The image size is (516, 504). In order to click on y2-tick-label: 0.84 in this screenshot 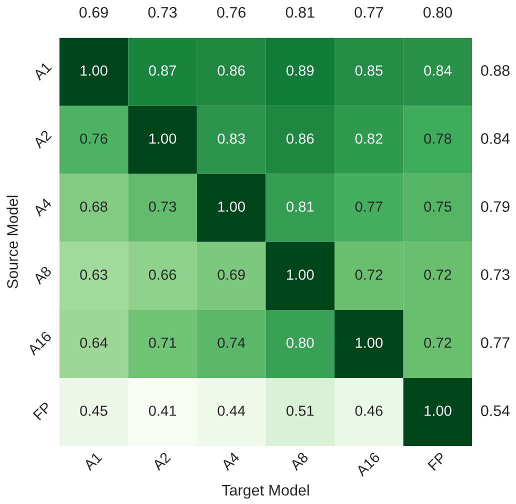, I will do `click(495, 138)`.